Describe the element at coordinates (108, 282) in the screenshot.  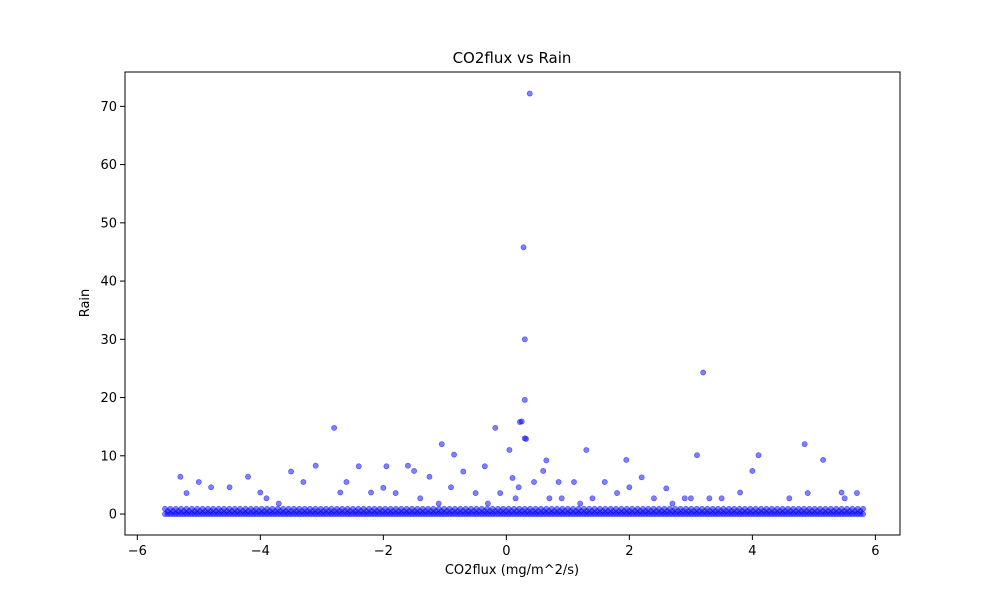
I see `y-tick-label: 40` at that location.